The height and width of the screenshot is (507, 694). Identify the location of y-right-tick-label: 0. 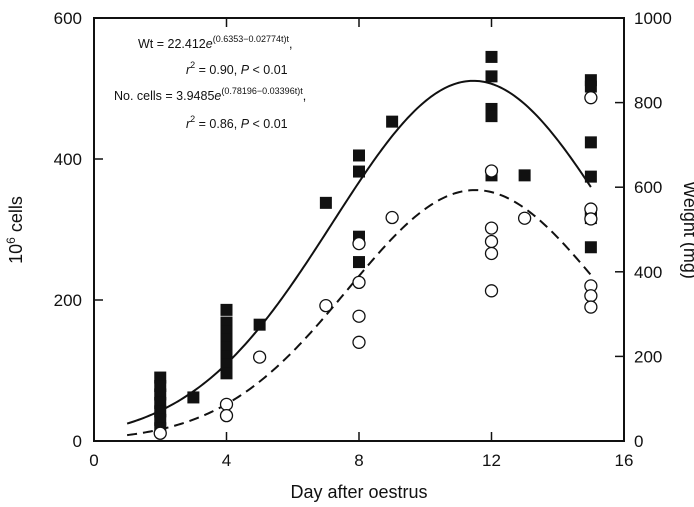
(638, 441).